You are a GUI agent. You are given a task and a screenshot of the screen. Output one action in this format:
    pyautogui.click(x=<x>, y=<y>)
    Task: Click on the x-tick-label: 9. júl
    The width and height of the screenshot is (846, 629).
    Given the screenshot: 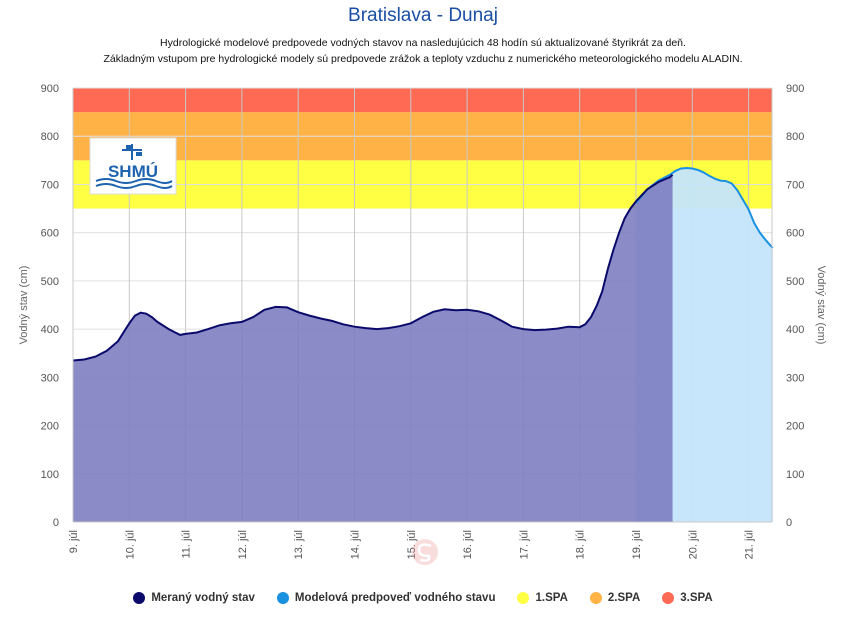 What is the action you would take?
    pyautogui.click(x=74, y=541)
    